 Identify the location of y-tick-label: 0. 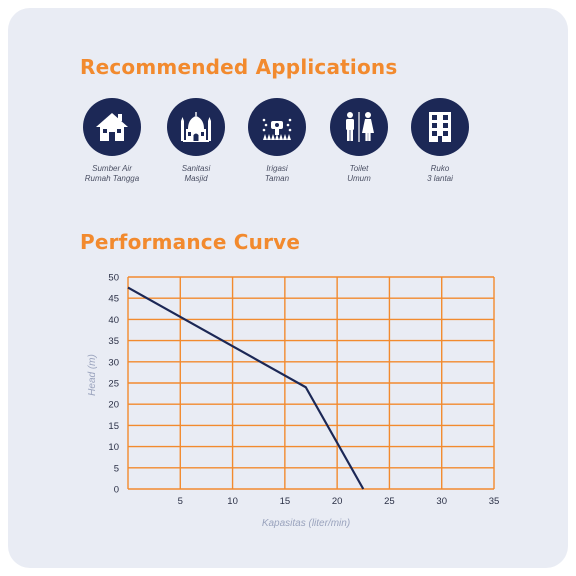
(116, 490).